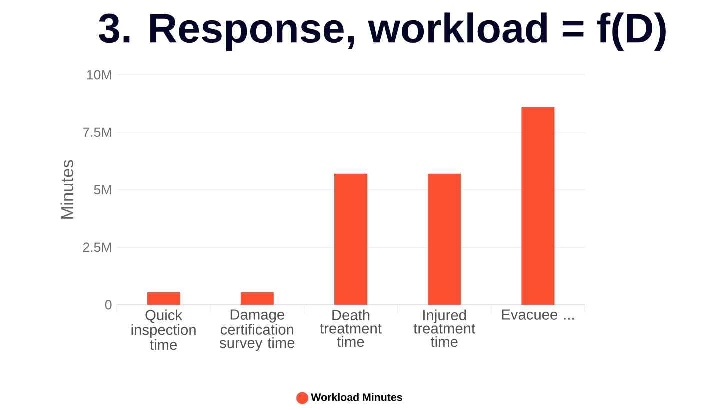  Describe the element at coordinates (356, 397) in the screenshot. I see `legend-label: Workload Minutes` at that location.